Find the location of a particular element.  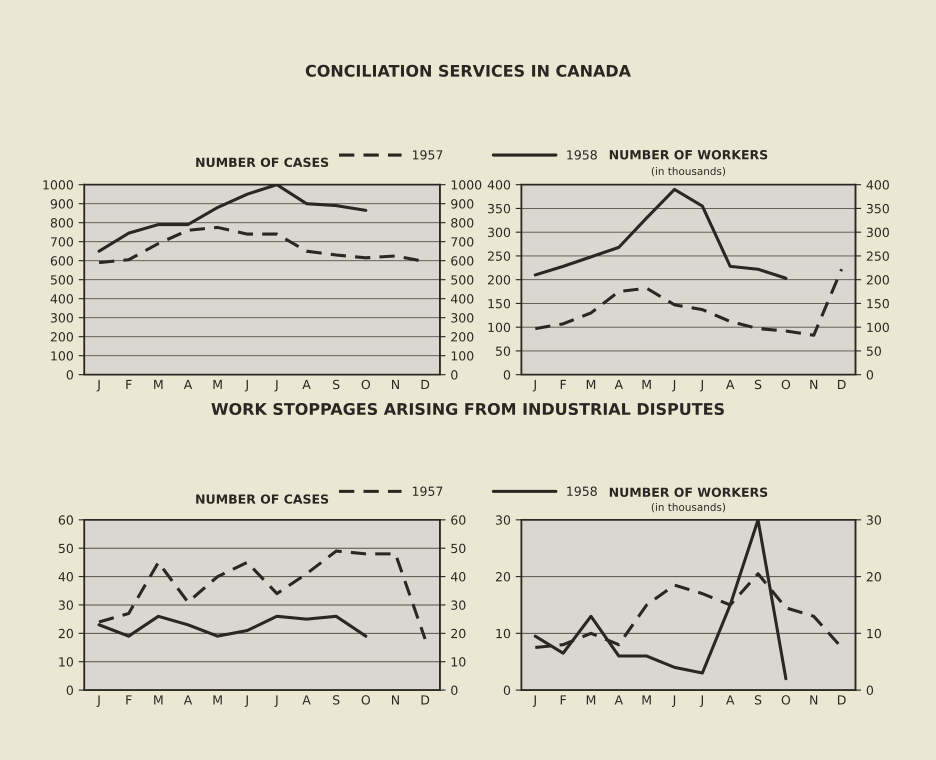

y2-tick-label: 40 is located at coordinates (458, 577).